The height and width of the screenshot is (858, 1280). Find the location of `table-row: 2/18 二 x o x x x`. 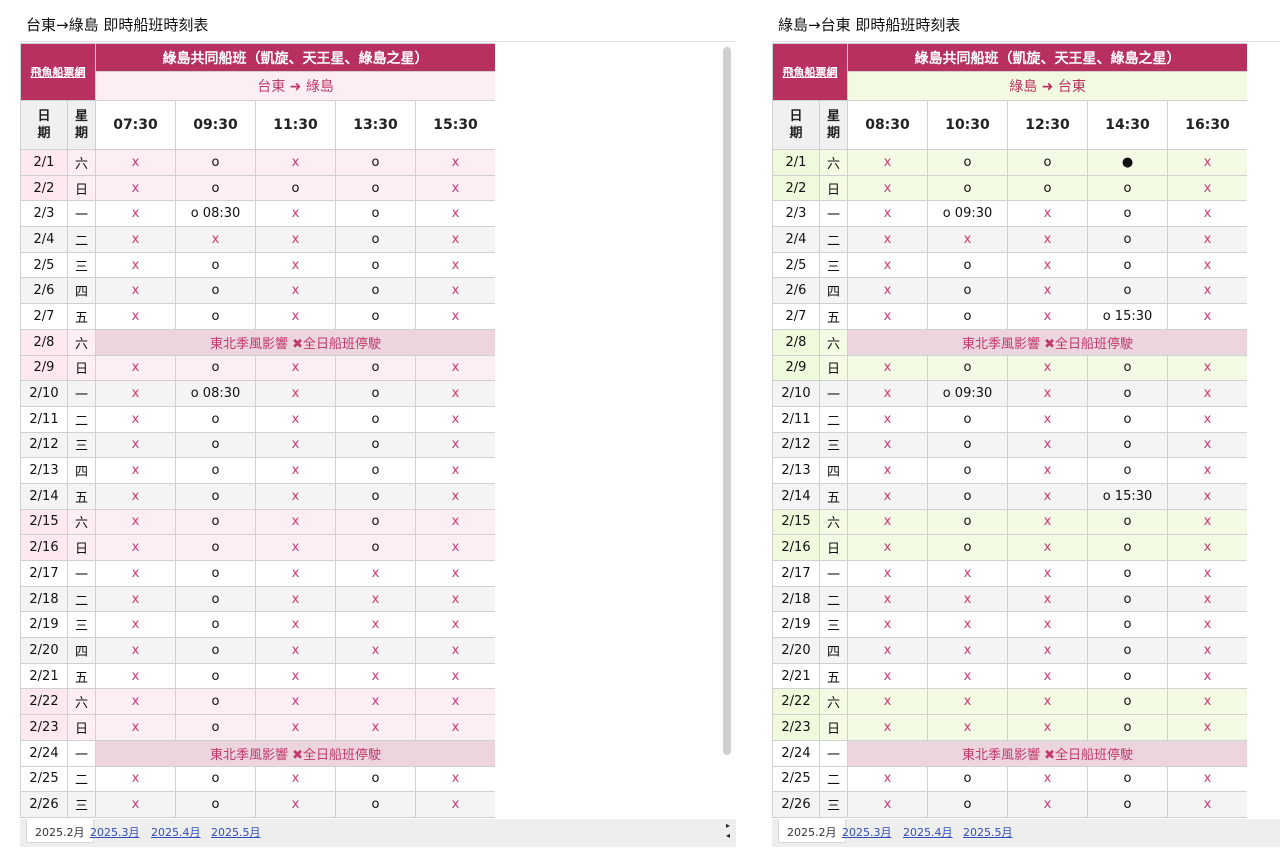

table-row: 2/18 二 x o x x x is located at coordinates (257, 599).